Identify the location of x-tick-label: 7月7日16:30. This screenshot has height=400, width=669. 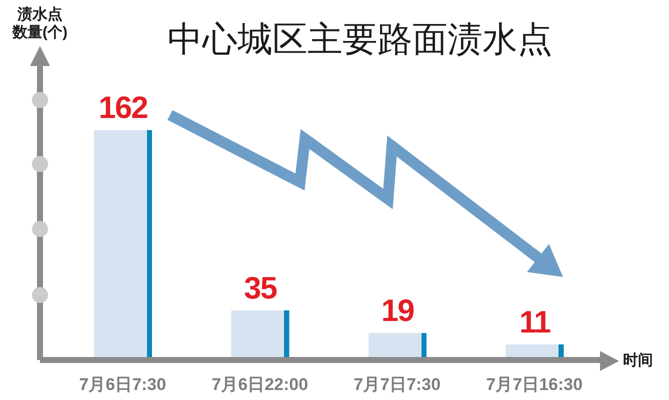
(534, 384).